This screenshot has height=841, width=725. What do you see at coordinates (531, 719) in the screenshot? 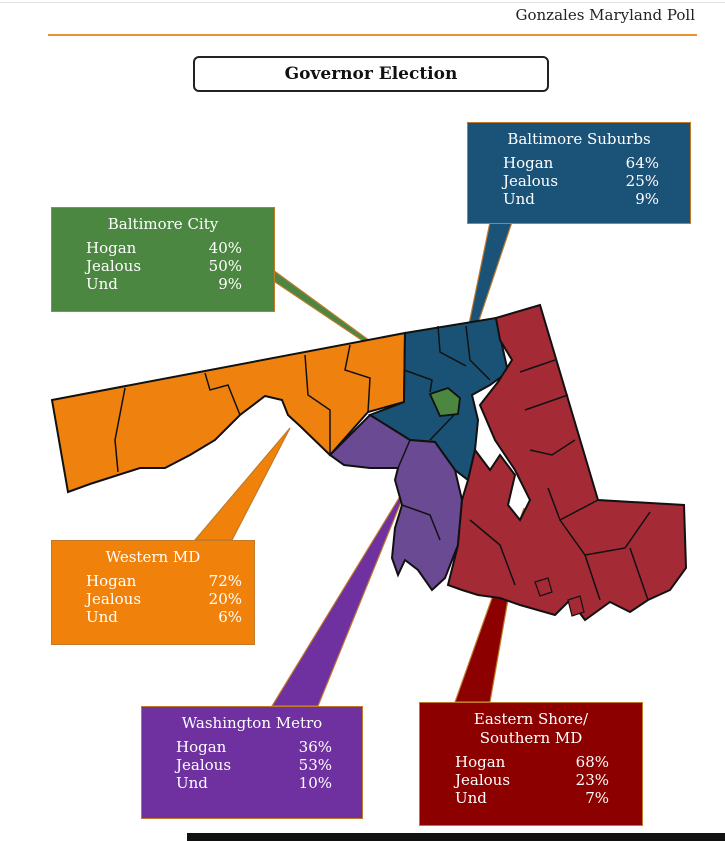
I see `region-name-line1: Eastern Shore/` at bounding box center [531, 719].